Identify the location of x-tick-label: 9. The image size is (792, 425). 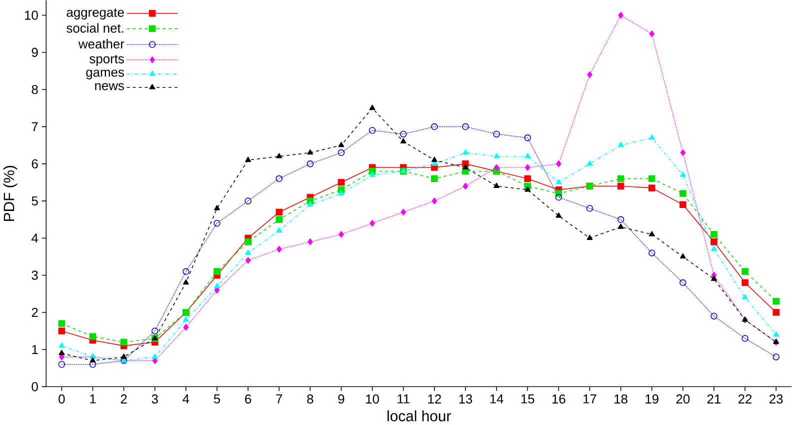
(341, 399).